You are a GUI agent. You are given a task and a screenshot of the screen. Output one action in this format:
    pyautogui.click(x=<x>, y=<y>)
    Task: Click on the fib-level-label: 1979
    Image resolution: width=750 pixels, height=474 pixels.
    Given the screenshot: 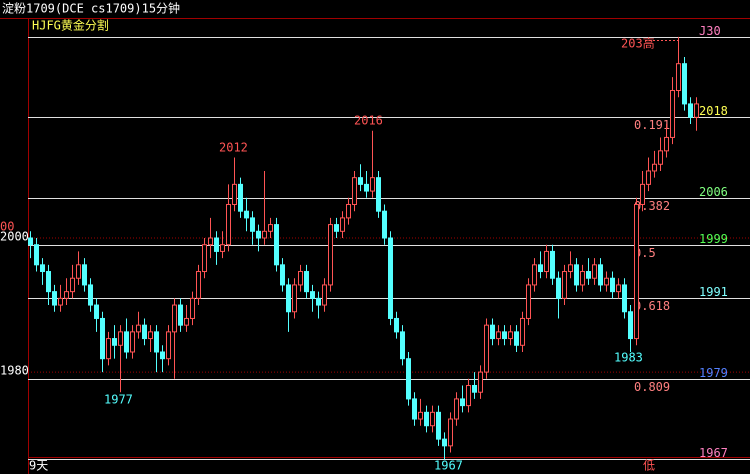 What is the action you would take?
    pyautogui.click(x=713, y=373)
    